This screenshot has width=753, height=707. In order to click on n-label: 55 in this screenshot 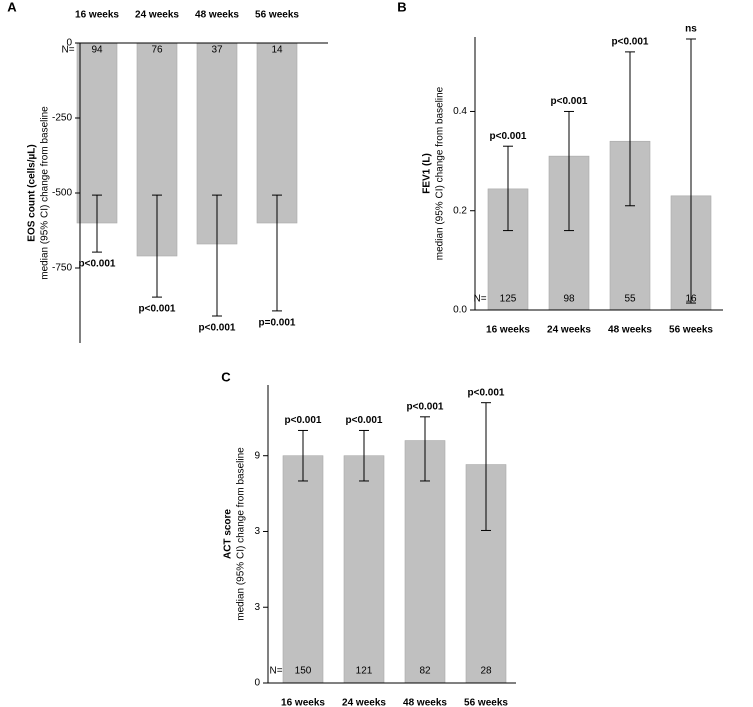, I will do `click(630, 299)`.